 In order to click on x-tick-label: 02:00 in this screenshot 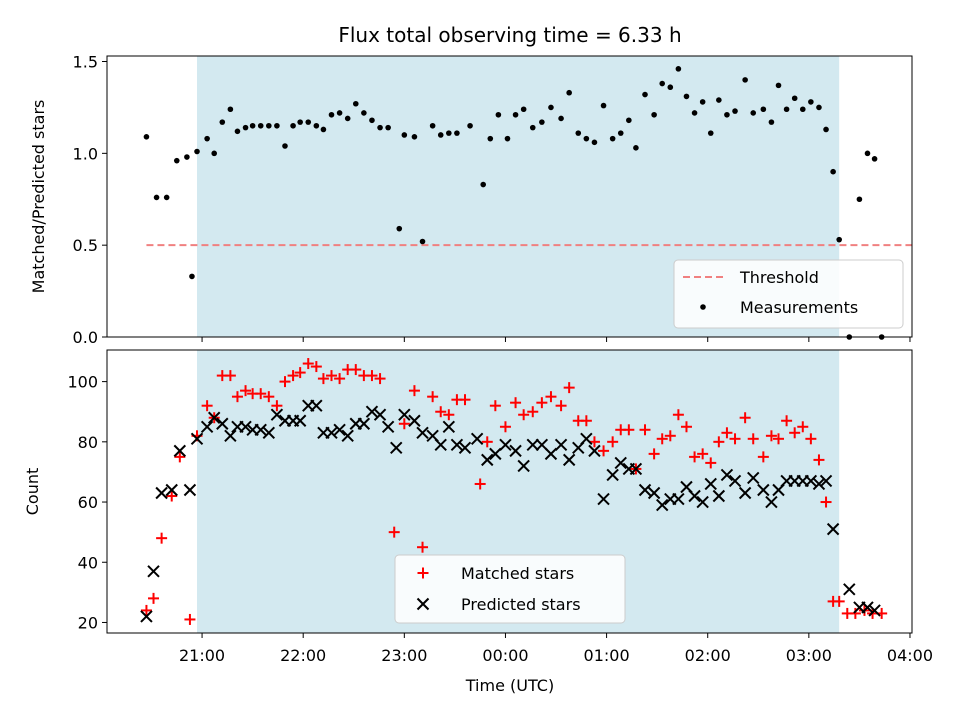, I will do `click(708, 655)`.